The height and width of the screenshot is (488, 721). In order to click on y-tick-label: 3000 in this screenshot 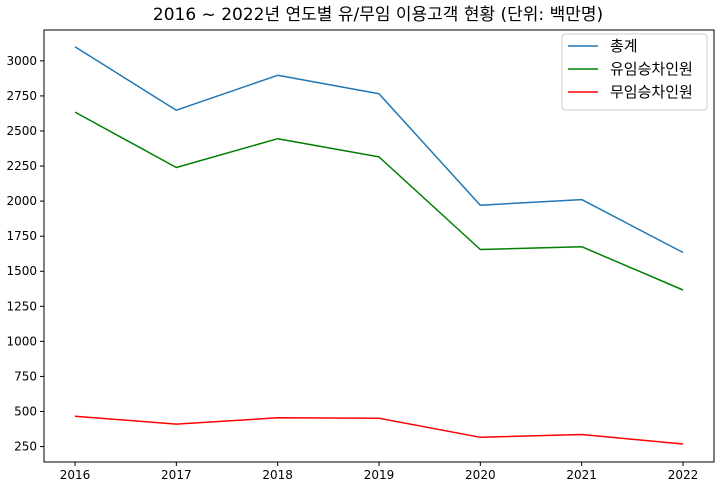, I will do `click(21, 61)`.